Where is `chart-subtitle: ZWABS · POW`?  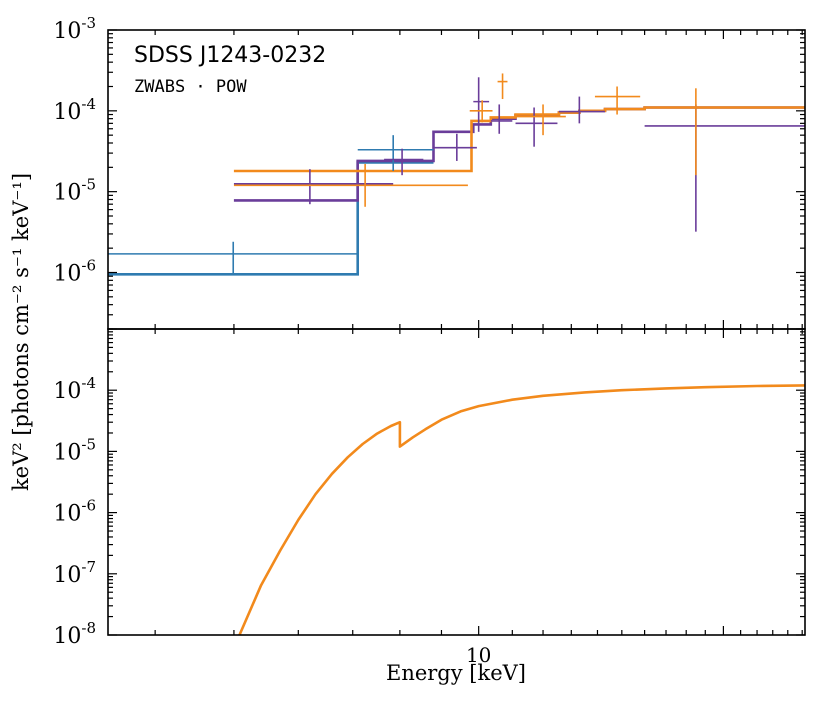 chart-subtitle: ZWABS · POW is located at coordinates (190, 87).